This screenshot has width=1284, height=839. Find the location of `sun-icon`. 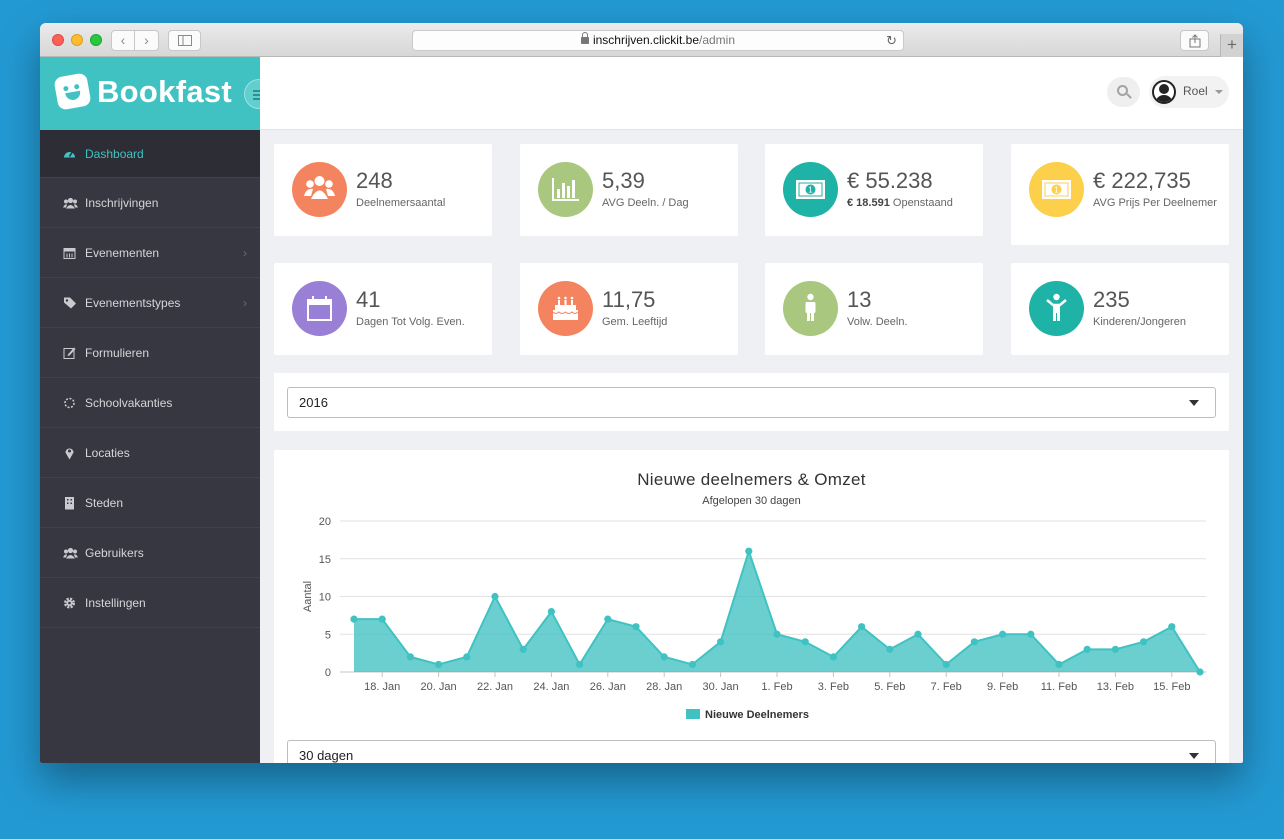

sun-icon is located at coordinates (69, 402).